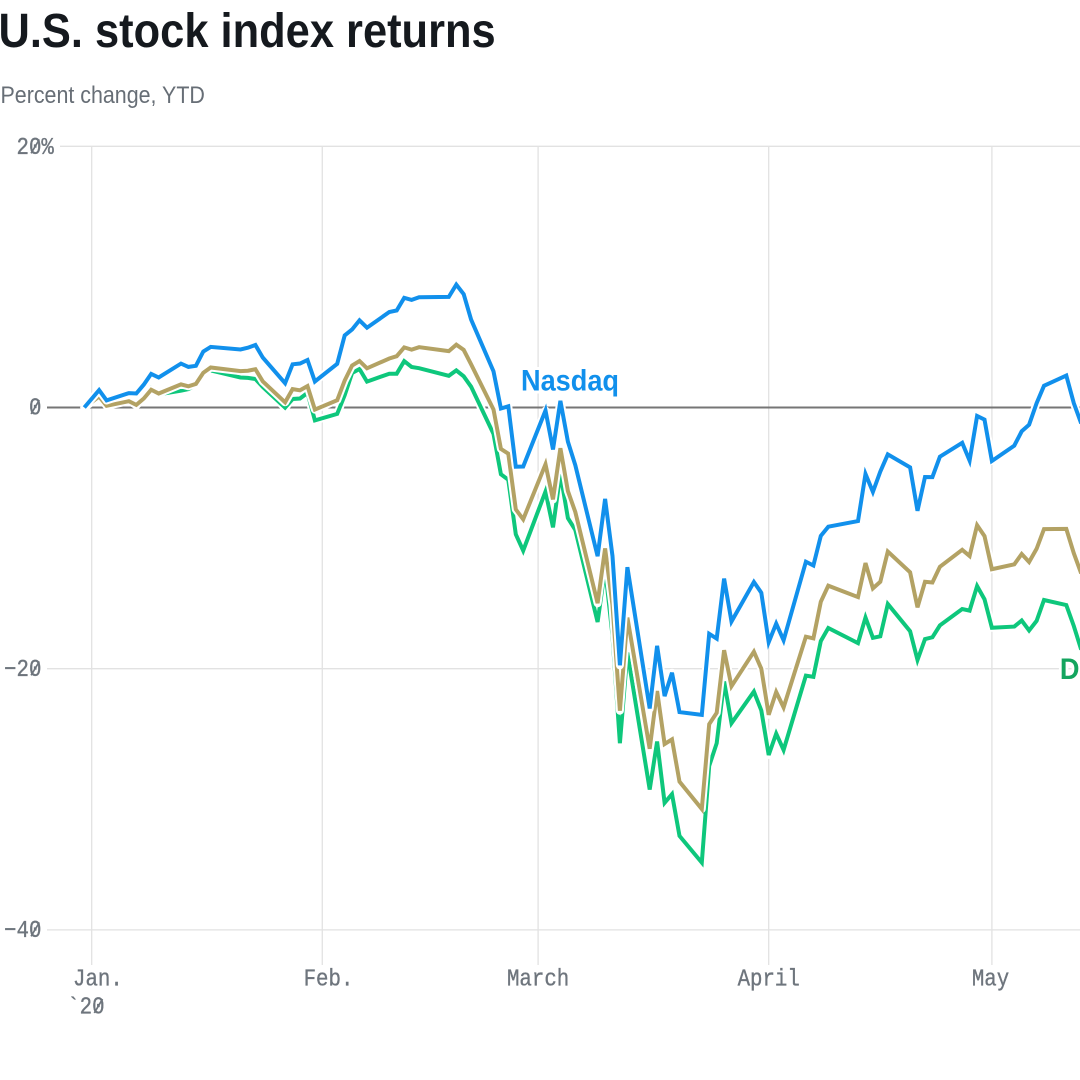 Image resolution: width=1080 pixels, height=1080 pixels. What do you see at coordinates (22, 670) in the screenshot?
I see `svg-text: −20` at bounding box center [22, 670].